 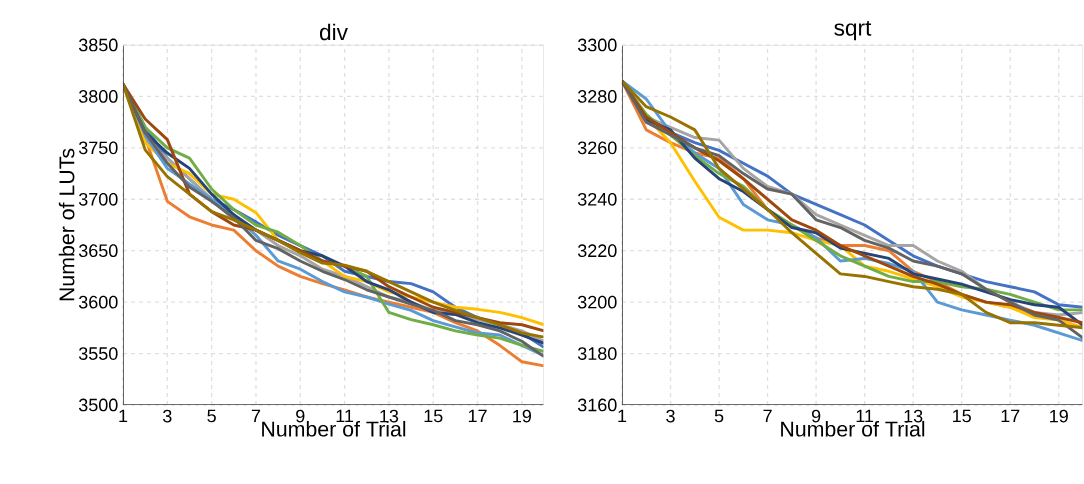 What do you see at coordinates (597, 302) in the screenshot?
I see `y-tick-label: 3200` at bounding box center [597, 302].